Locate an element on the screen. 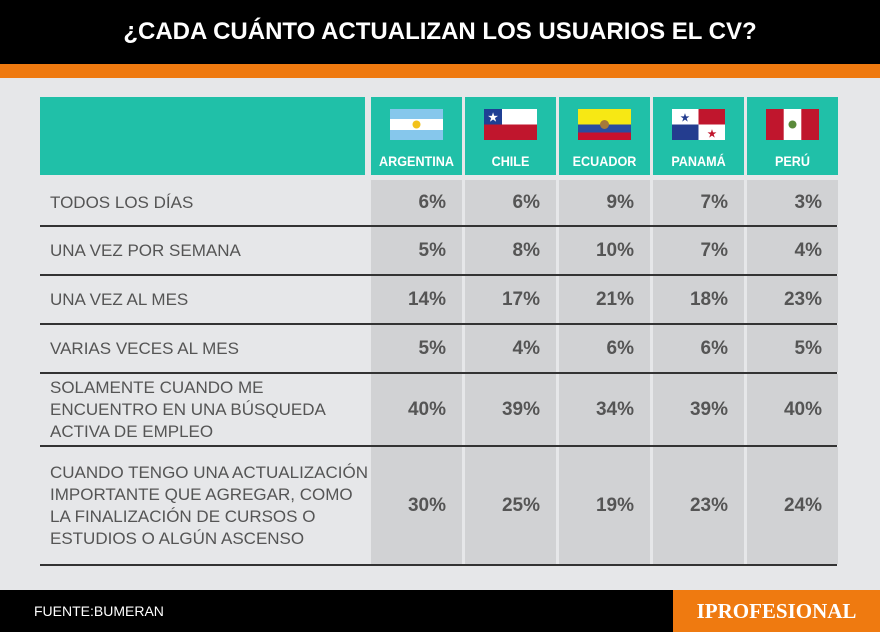  source-text: FUENTE:BUMERAN is located at coordinates (99, 611).